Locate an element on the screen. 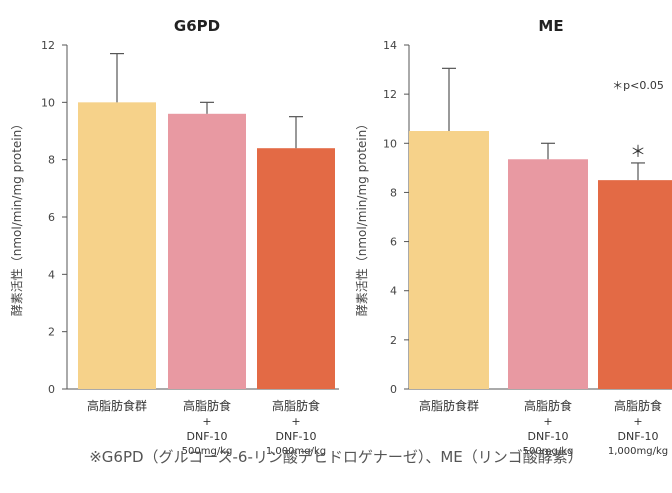  chart-title: G6PD is located at coordinates (197, 26).